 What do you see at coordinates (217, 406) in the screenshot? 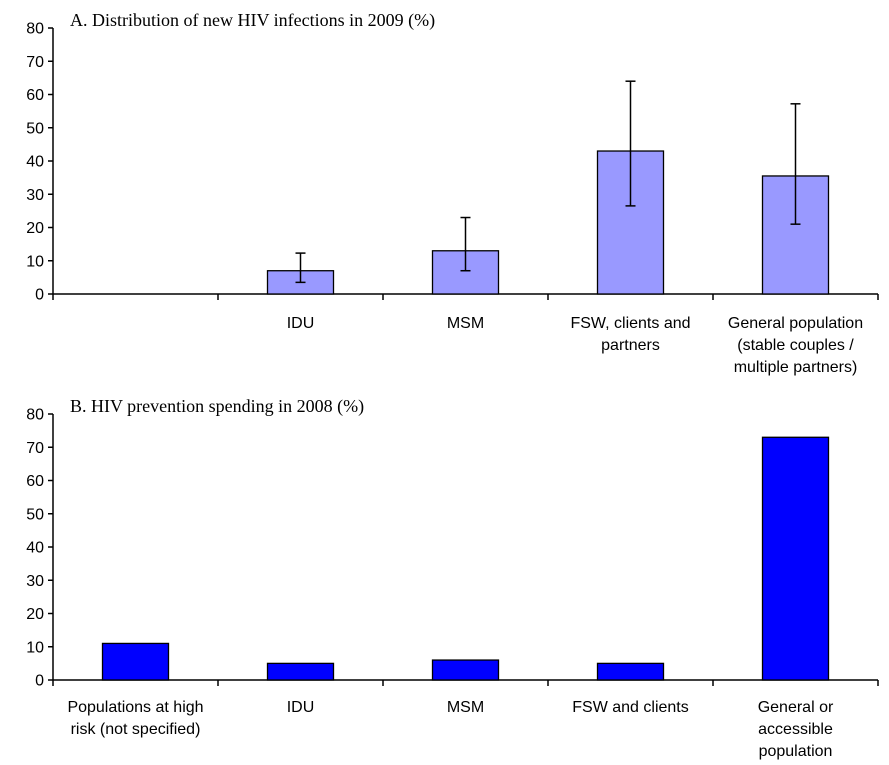
I see `panel-b-title: B. HIV prevention spending in 2008 (%)` at bounding box center [217, 406].